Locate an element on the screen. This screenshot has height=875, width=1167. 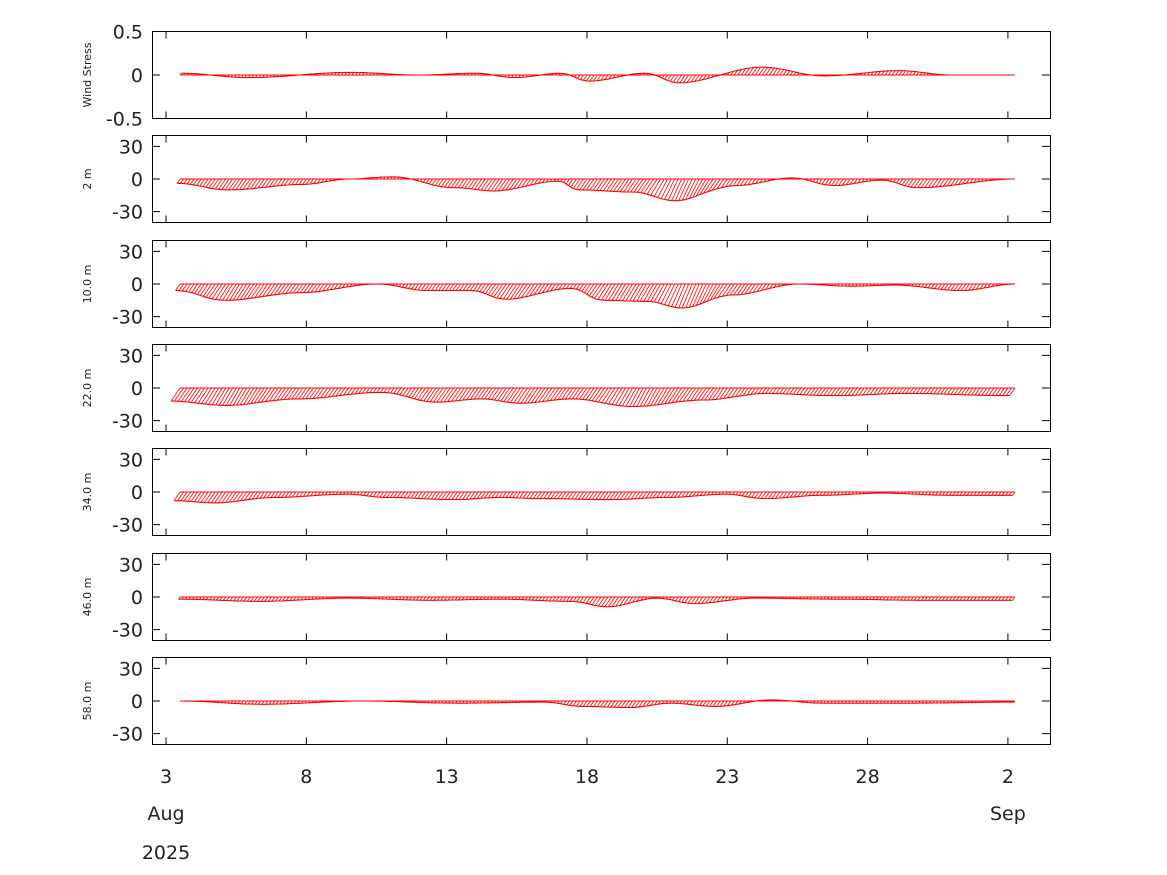
y-axis-label: 46.0 m is located at coordinates (87, 597).